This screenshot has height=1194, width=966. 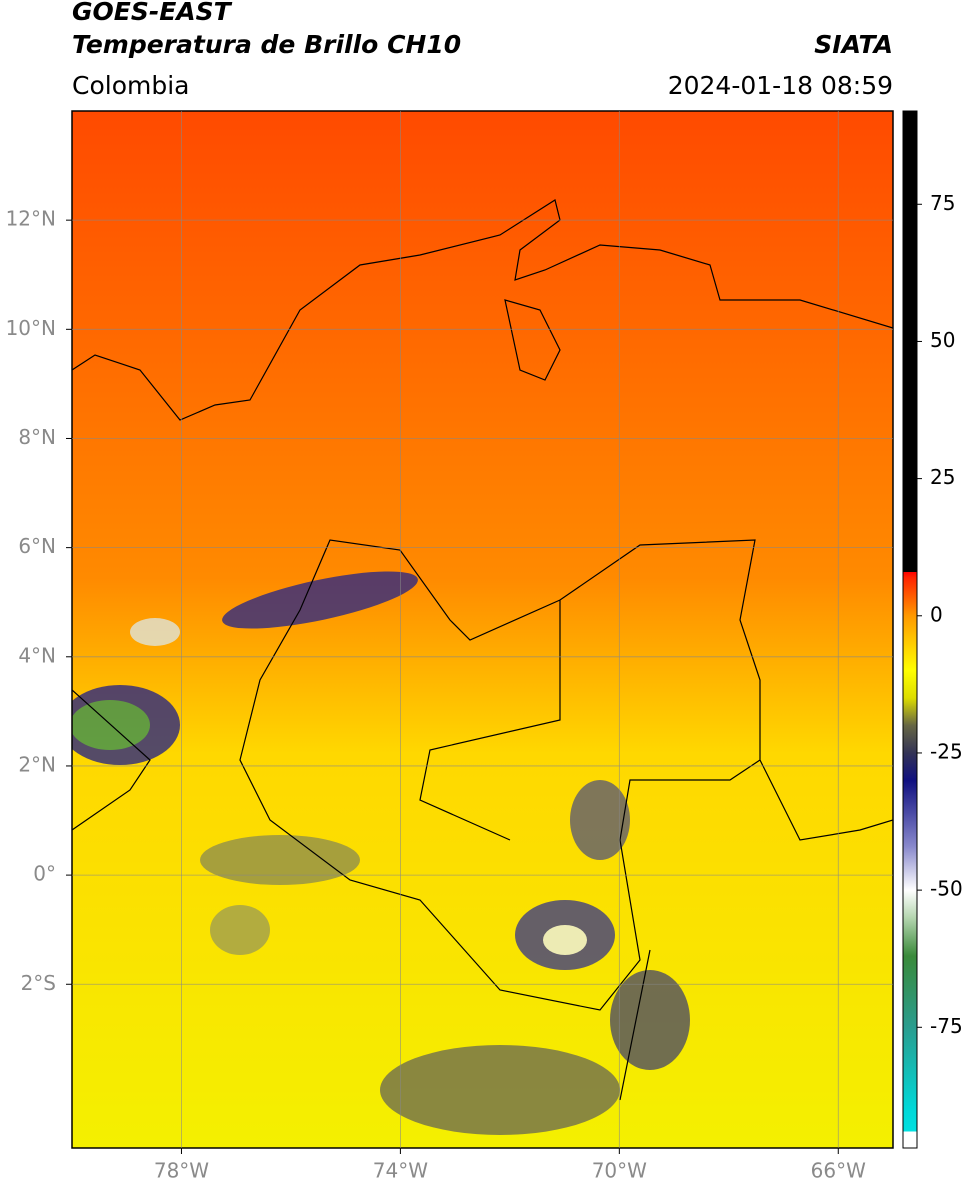 What do you see at coordinates (942, 340) in the screenshot?
I see `colorbar-tick-label: 50` at bounding box center [942, 340].